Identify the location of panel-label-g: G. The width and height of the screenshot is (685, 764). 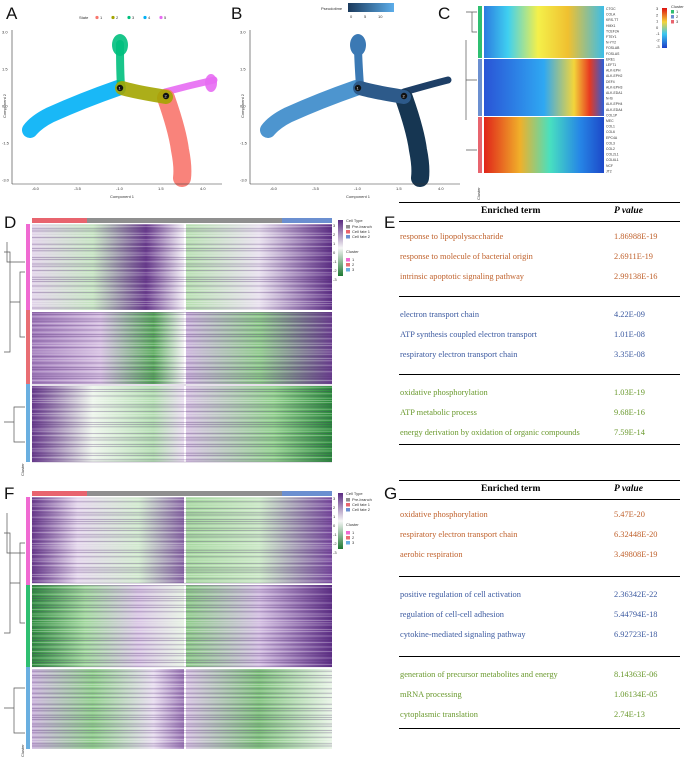
(391, 493).